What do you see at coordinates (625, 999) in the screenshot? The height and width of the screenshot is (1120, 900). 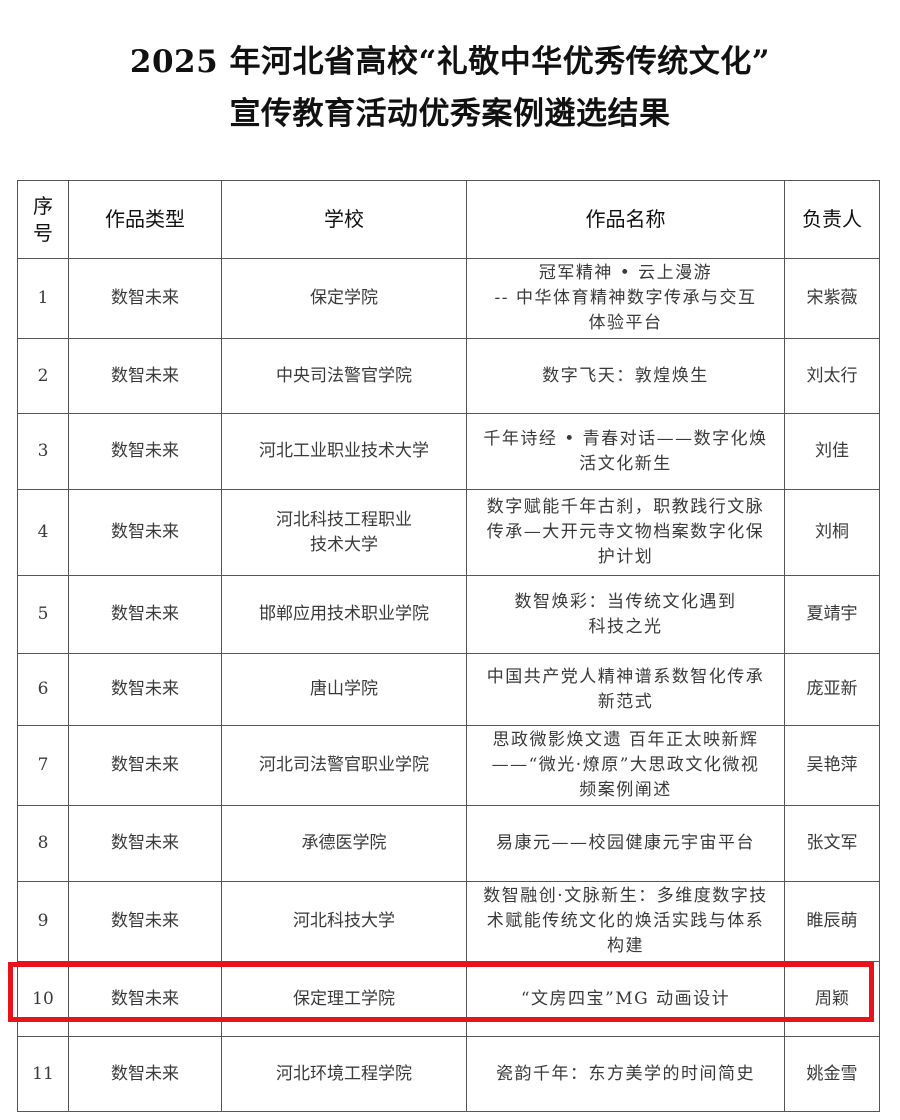 I see `cell-work: “文房四宝”MG 动画设计` at bounding box center [625, 999].